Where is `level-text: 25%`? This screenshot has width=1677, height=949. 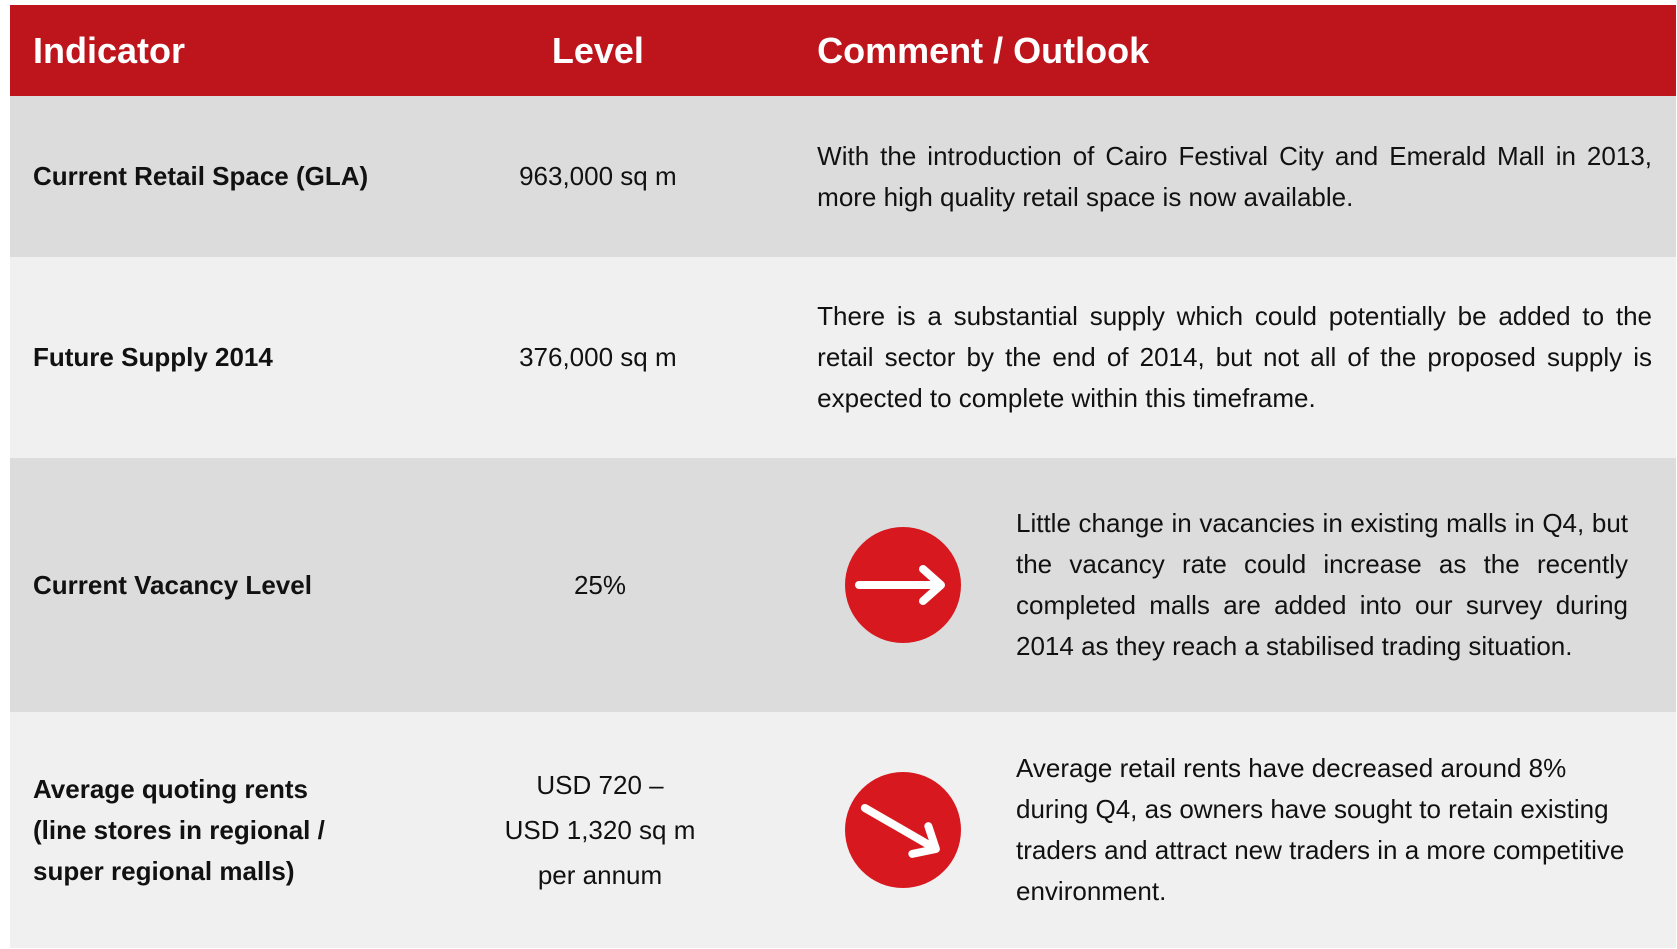
level-text: 25% is located at coordinates (600, 584).